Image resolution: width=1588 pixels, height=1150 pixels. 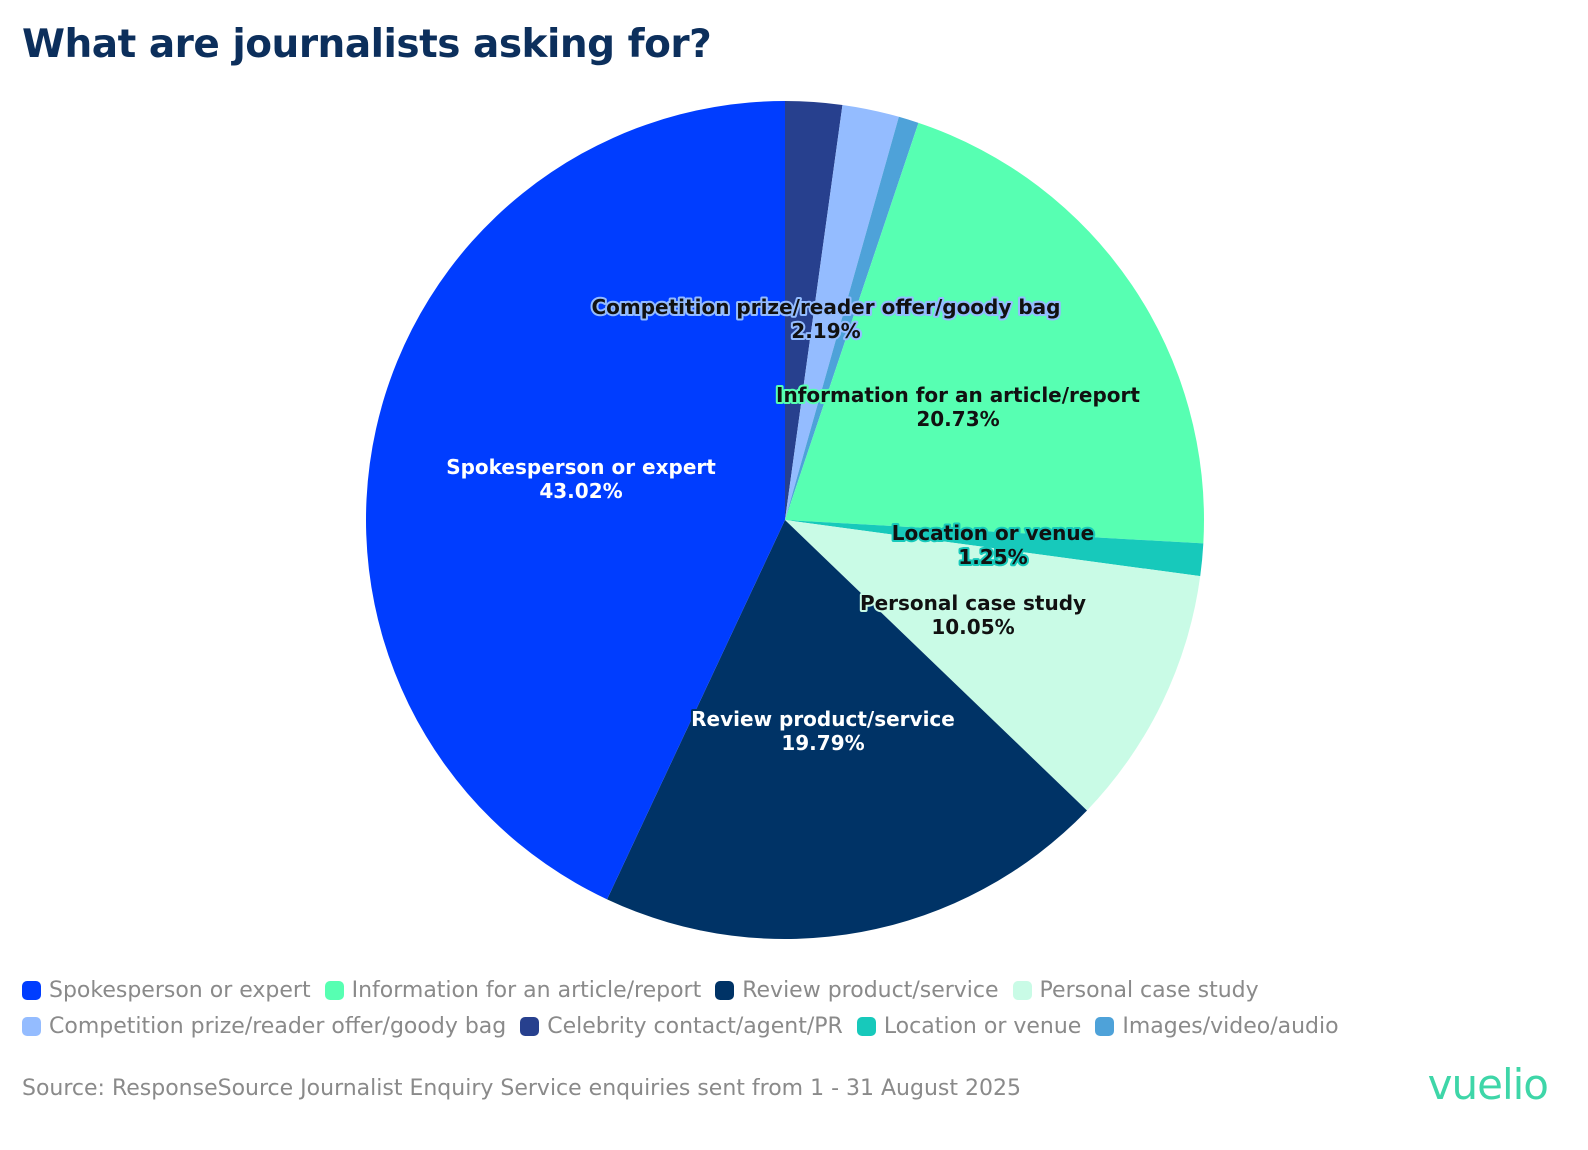 I want to click on legend-label: Personal case study, so click(x=1149, y=990).